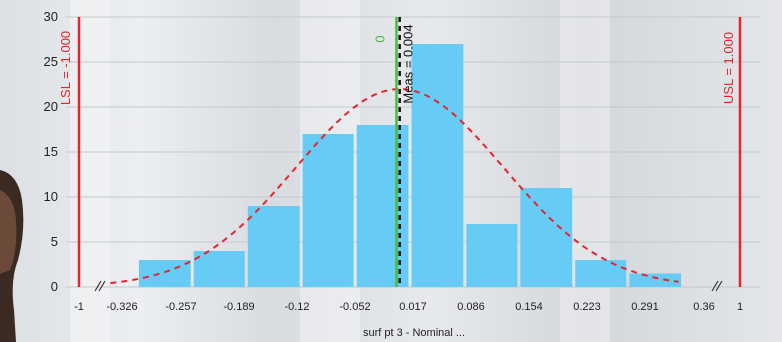 This screenshot has height=342, width=782. Describe the element at coordinates (51, 196) in the screenshot. I see `y-tick-label: 10` at that location.